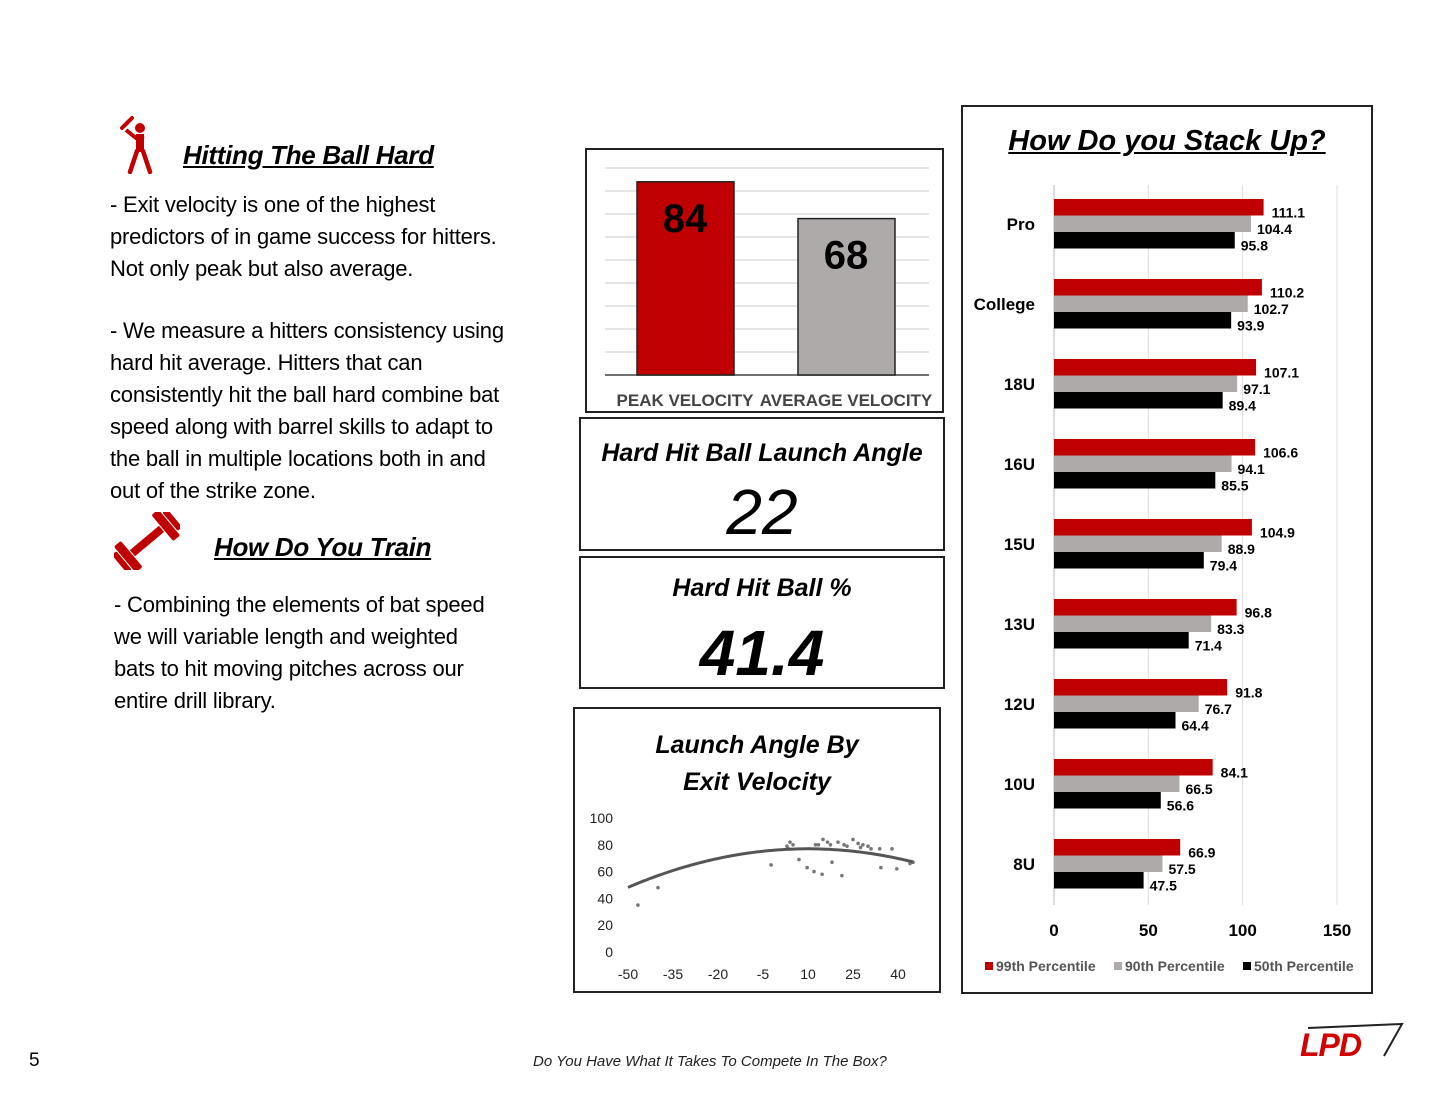 The image size is (1444, 1112). What do you see at coordinates (757, 763) in the screenshot?
I see `scatter-title: Launch Angle By Exit Velocity` at bounding box center [757, 763].